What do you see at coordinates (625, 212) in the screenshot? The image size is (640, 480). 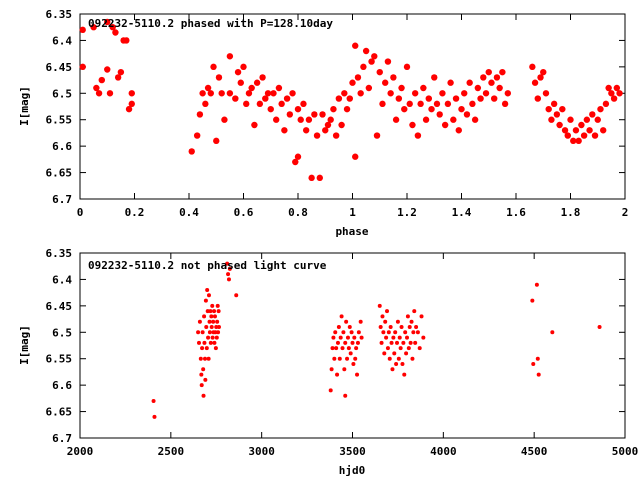 I see `x-tick-label: 2` at bounding box center [625, 212].